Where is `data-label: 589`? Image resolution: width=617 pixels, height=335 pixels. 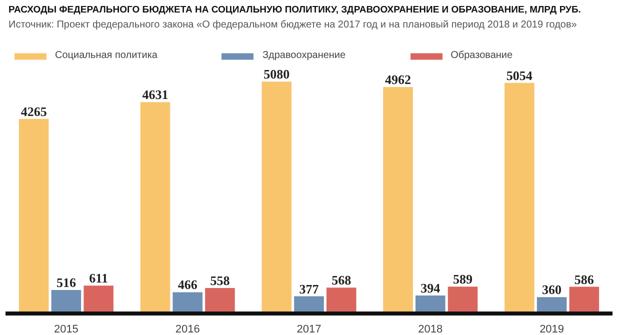
data-label: 589 is located at coordinates (463, 279).